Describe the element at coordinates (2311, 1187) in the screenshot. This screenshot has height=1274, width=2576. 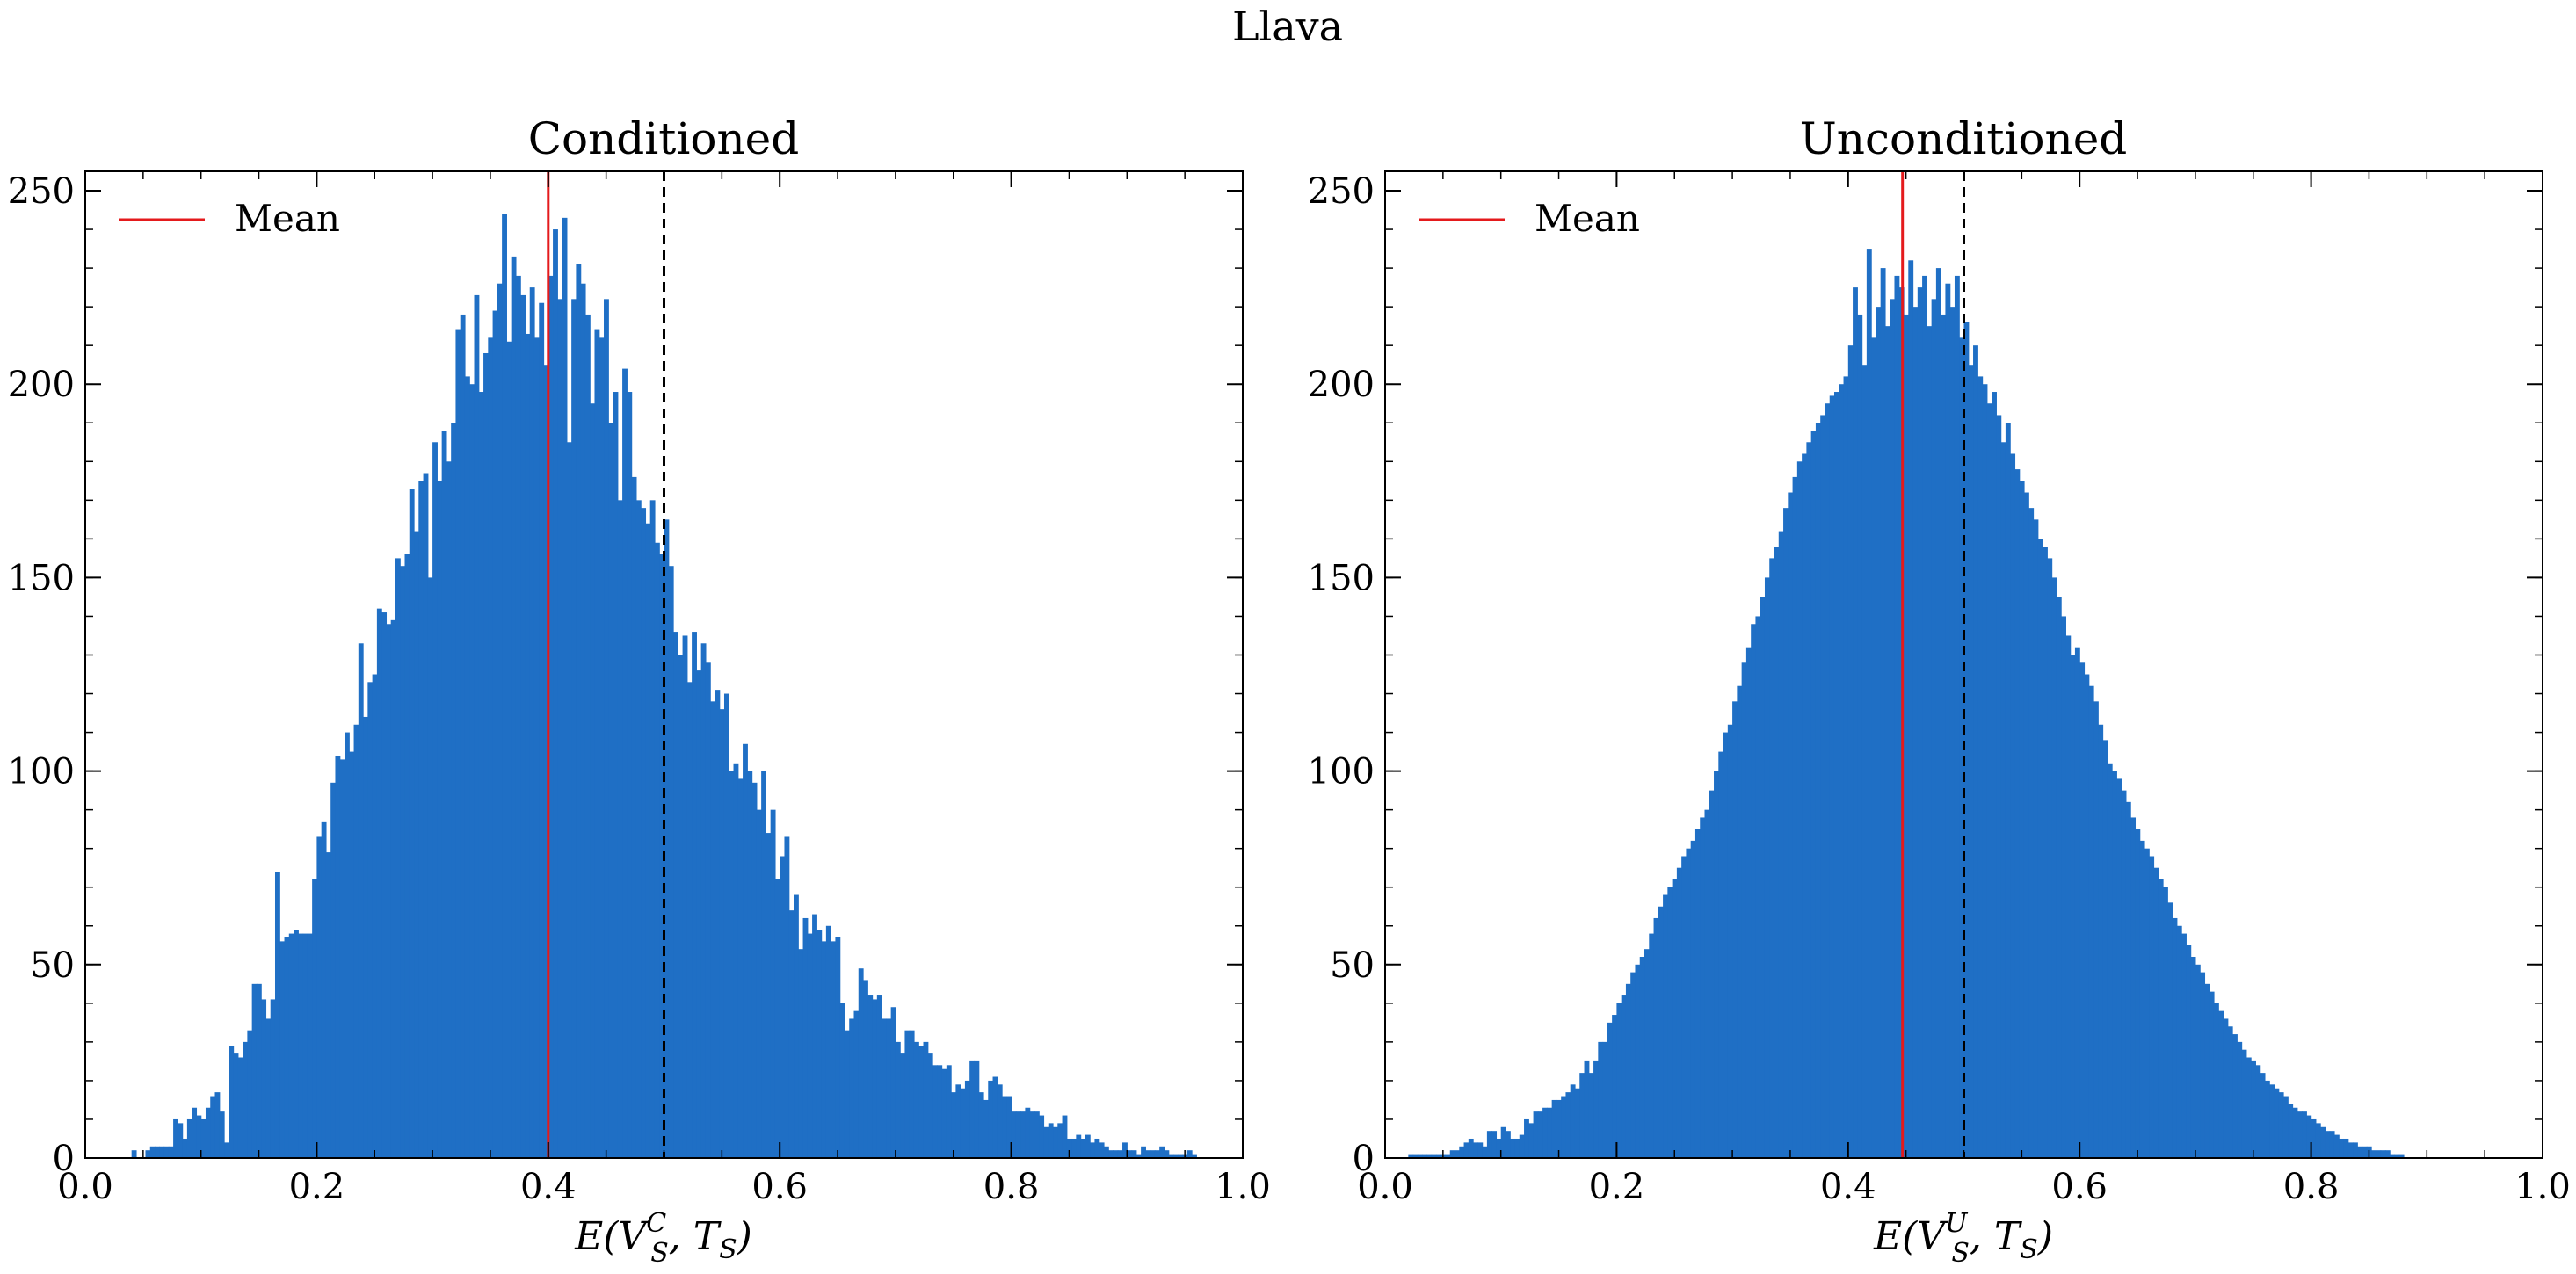
I see `x-tick-label: 0.8` at that location.